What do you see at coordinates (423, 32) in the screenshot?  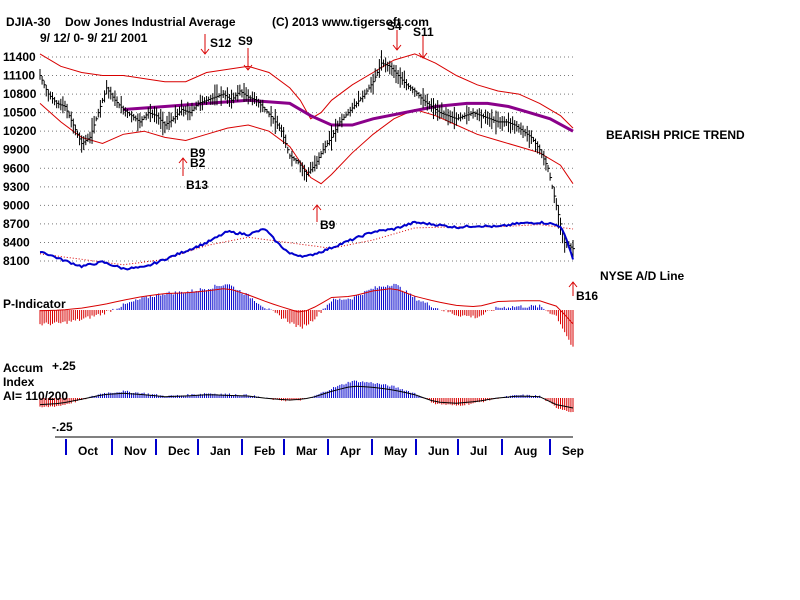 I see `signal-label: S11` at bounding box center [423, 32].